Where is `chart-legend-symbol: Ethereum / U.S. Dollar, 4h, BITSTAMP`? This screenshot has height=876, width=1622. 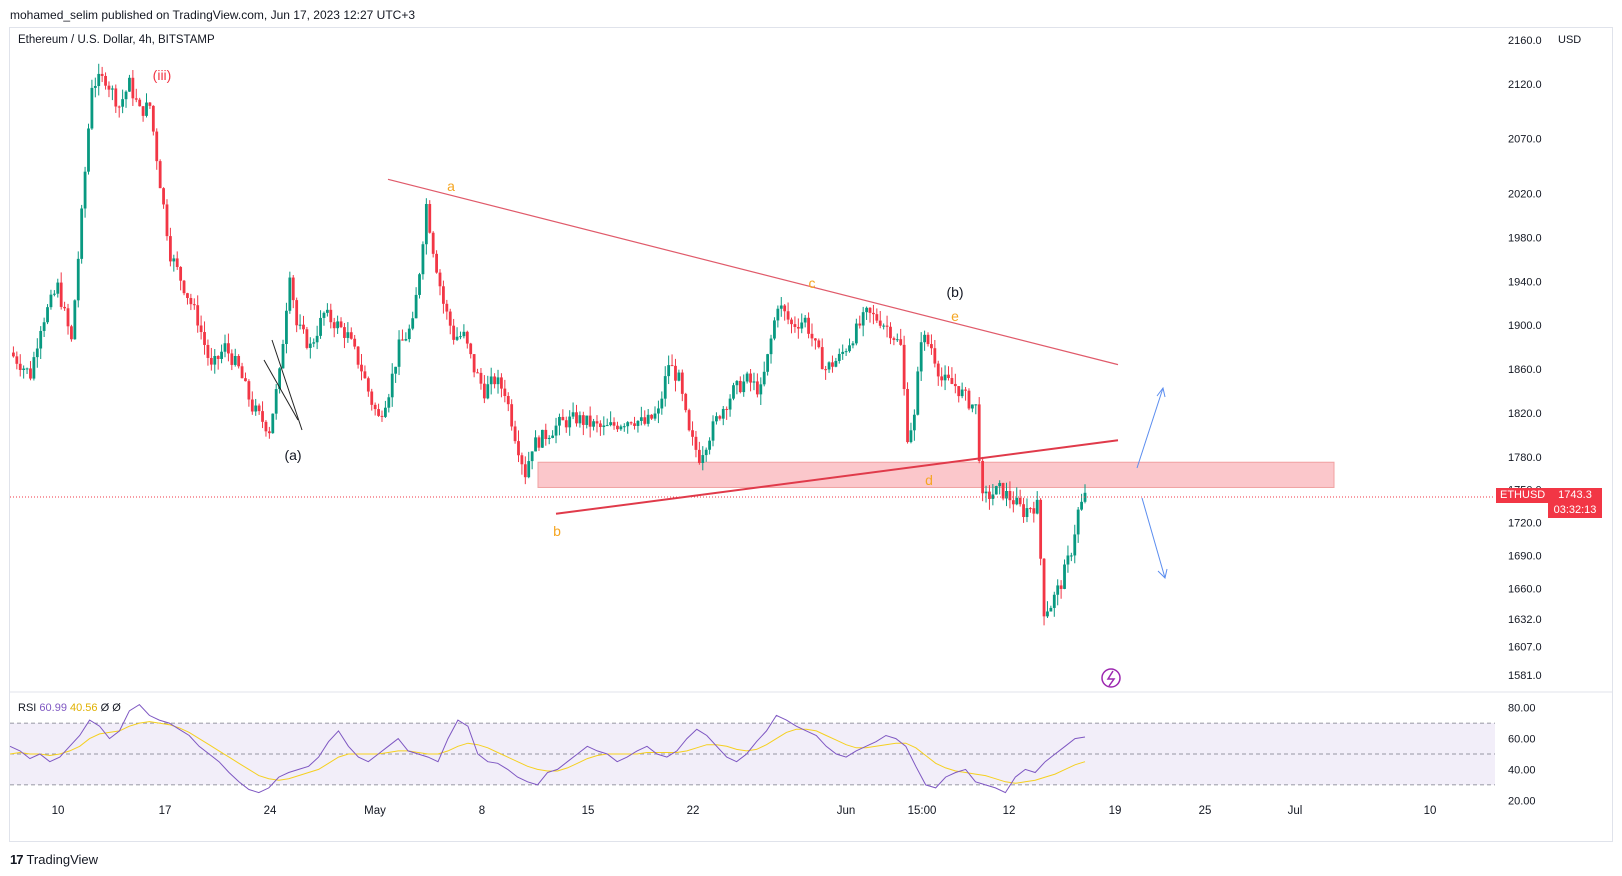
chart-legend-symbol: Ethereum / U.S. Dollar, 4h, BITSTAMP is located at coordinates (116, 40).